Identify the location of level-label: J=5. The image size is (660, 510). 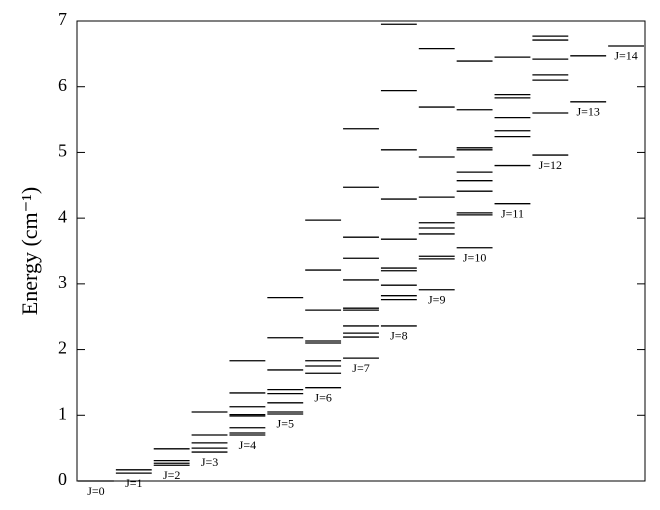
(285, 424).